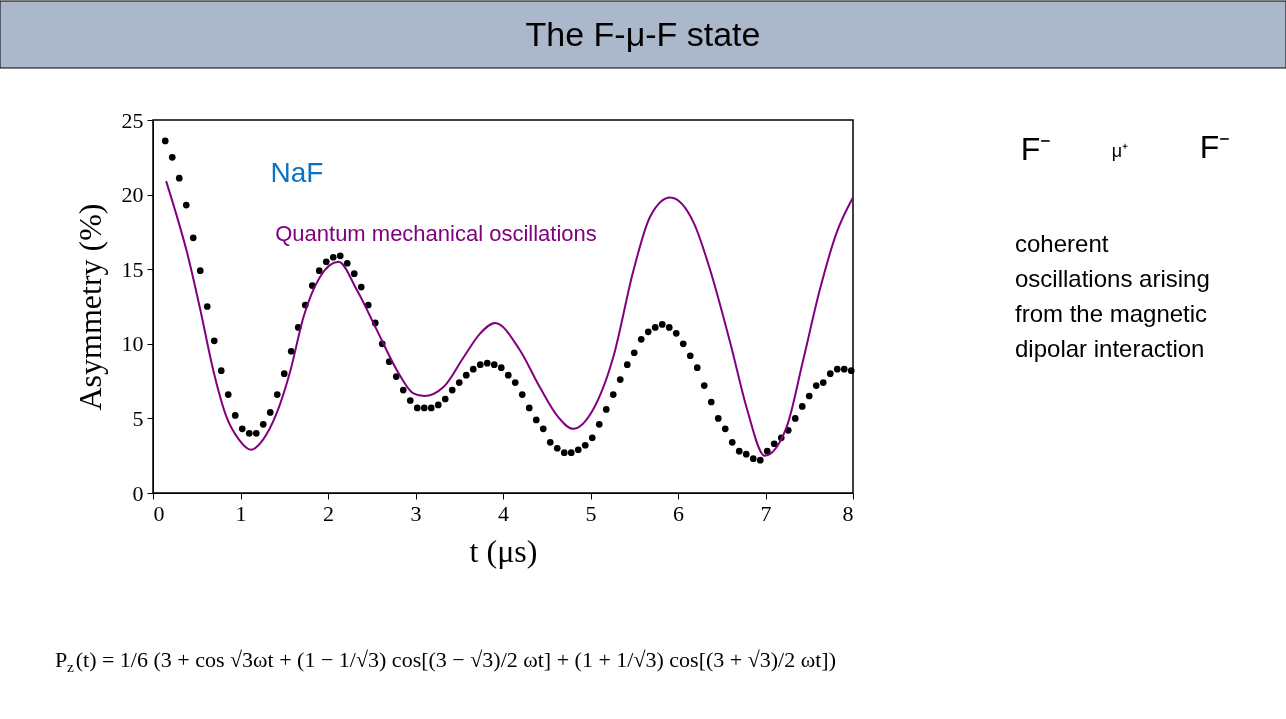 Image resolution: width=1286 pixels, height=719 pixels. Describe the element at coordinates (132, 344) in the screenshot. I see `y-tick-label: 10` at that location.